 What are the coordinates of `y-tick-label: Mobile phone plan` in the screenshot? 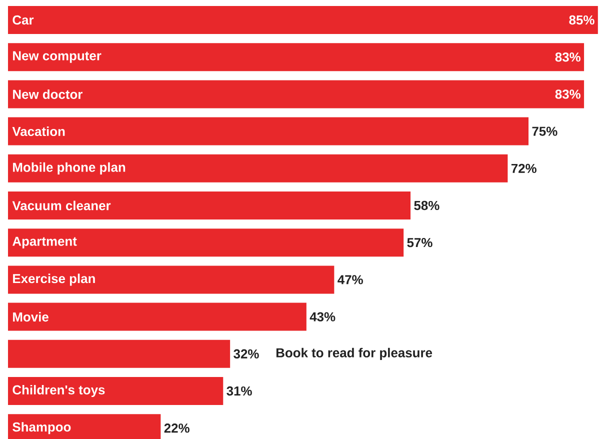 It's located at (69, 168).